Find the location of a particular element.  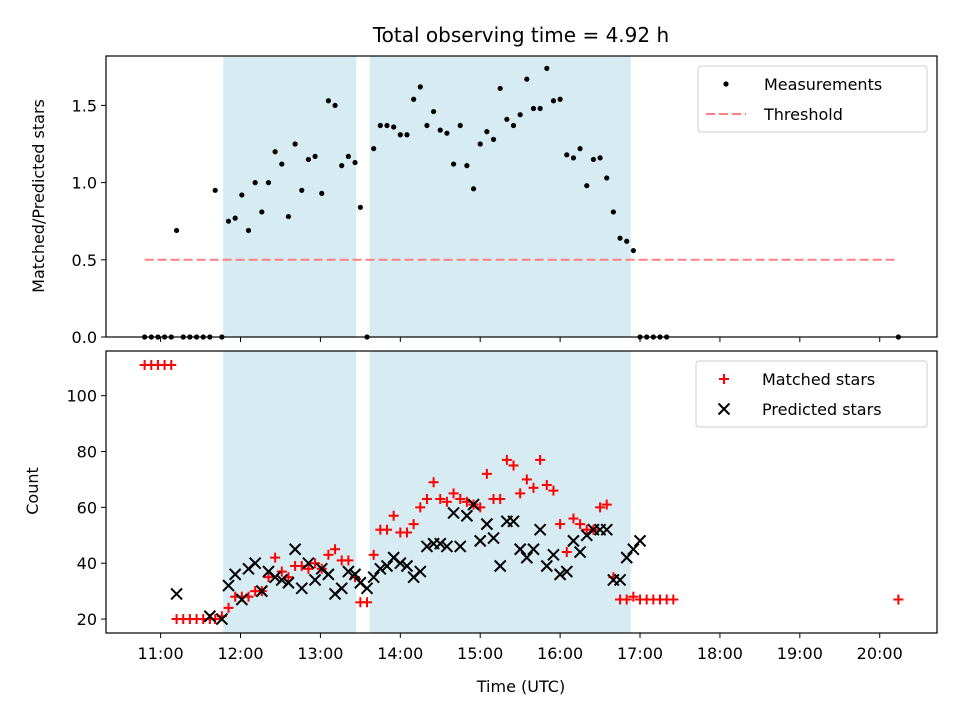

top-y-tick-label: 0.5 is located at coordinates (84, 260).